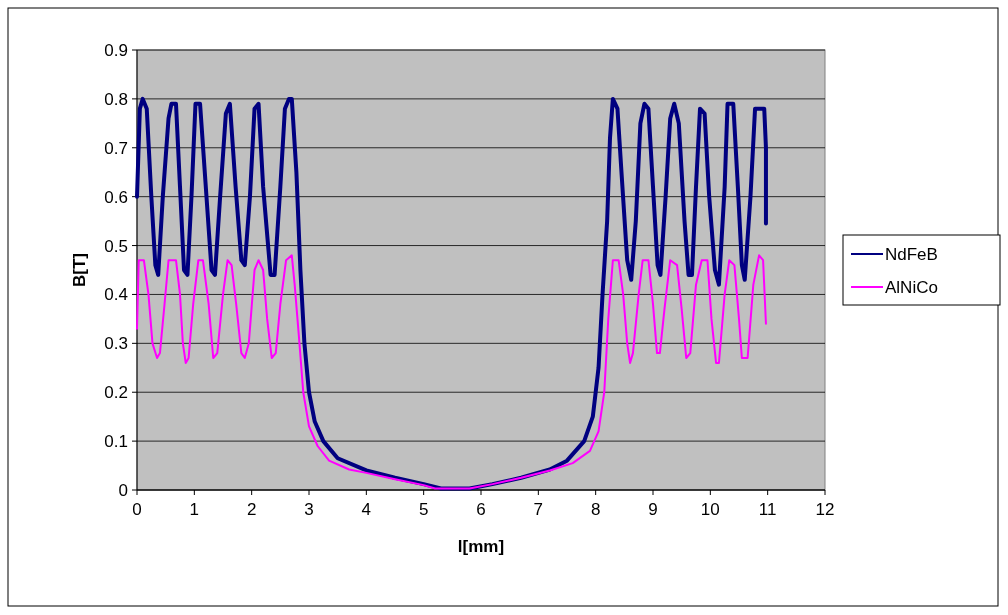 This screenshot has width=1008, height=615. Describe the element at coordinates (481, 546) in the screenshot. I see `x-axis-title: l[mm]` at that location.